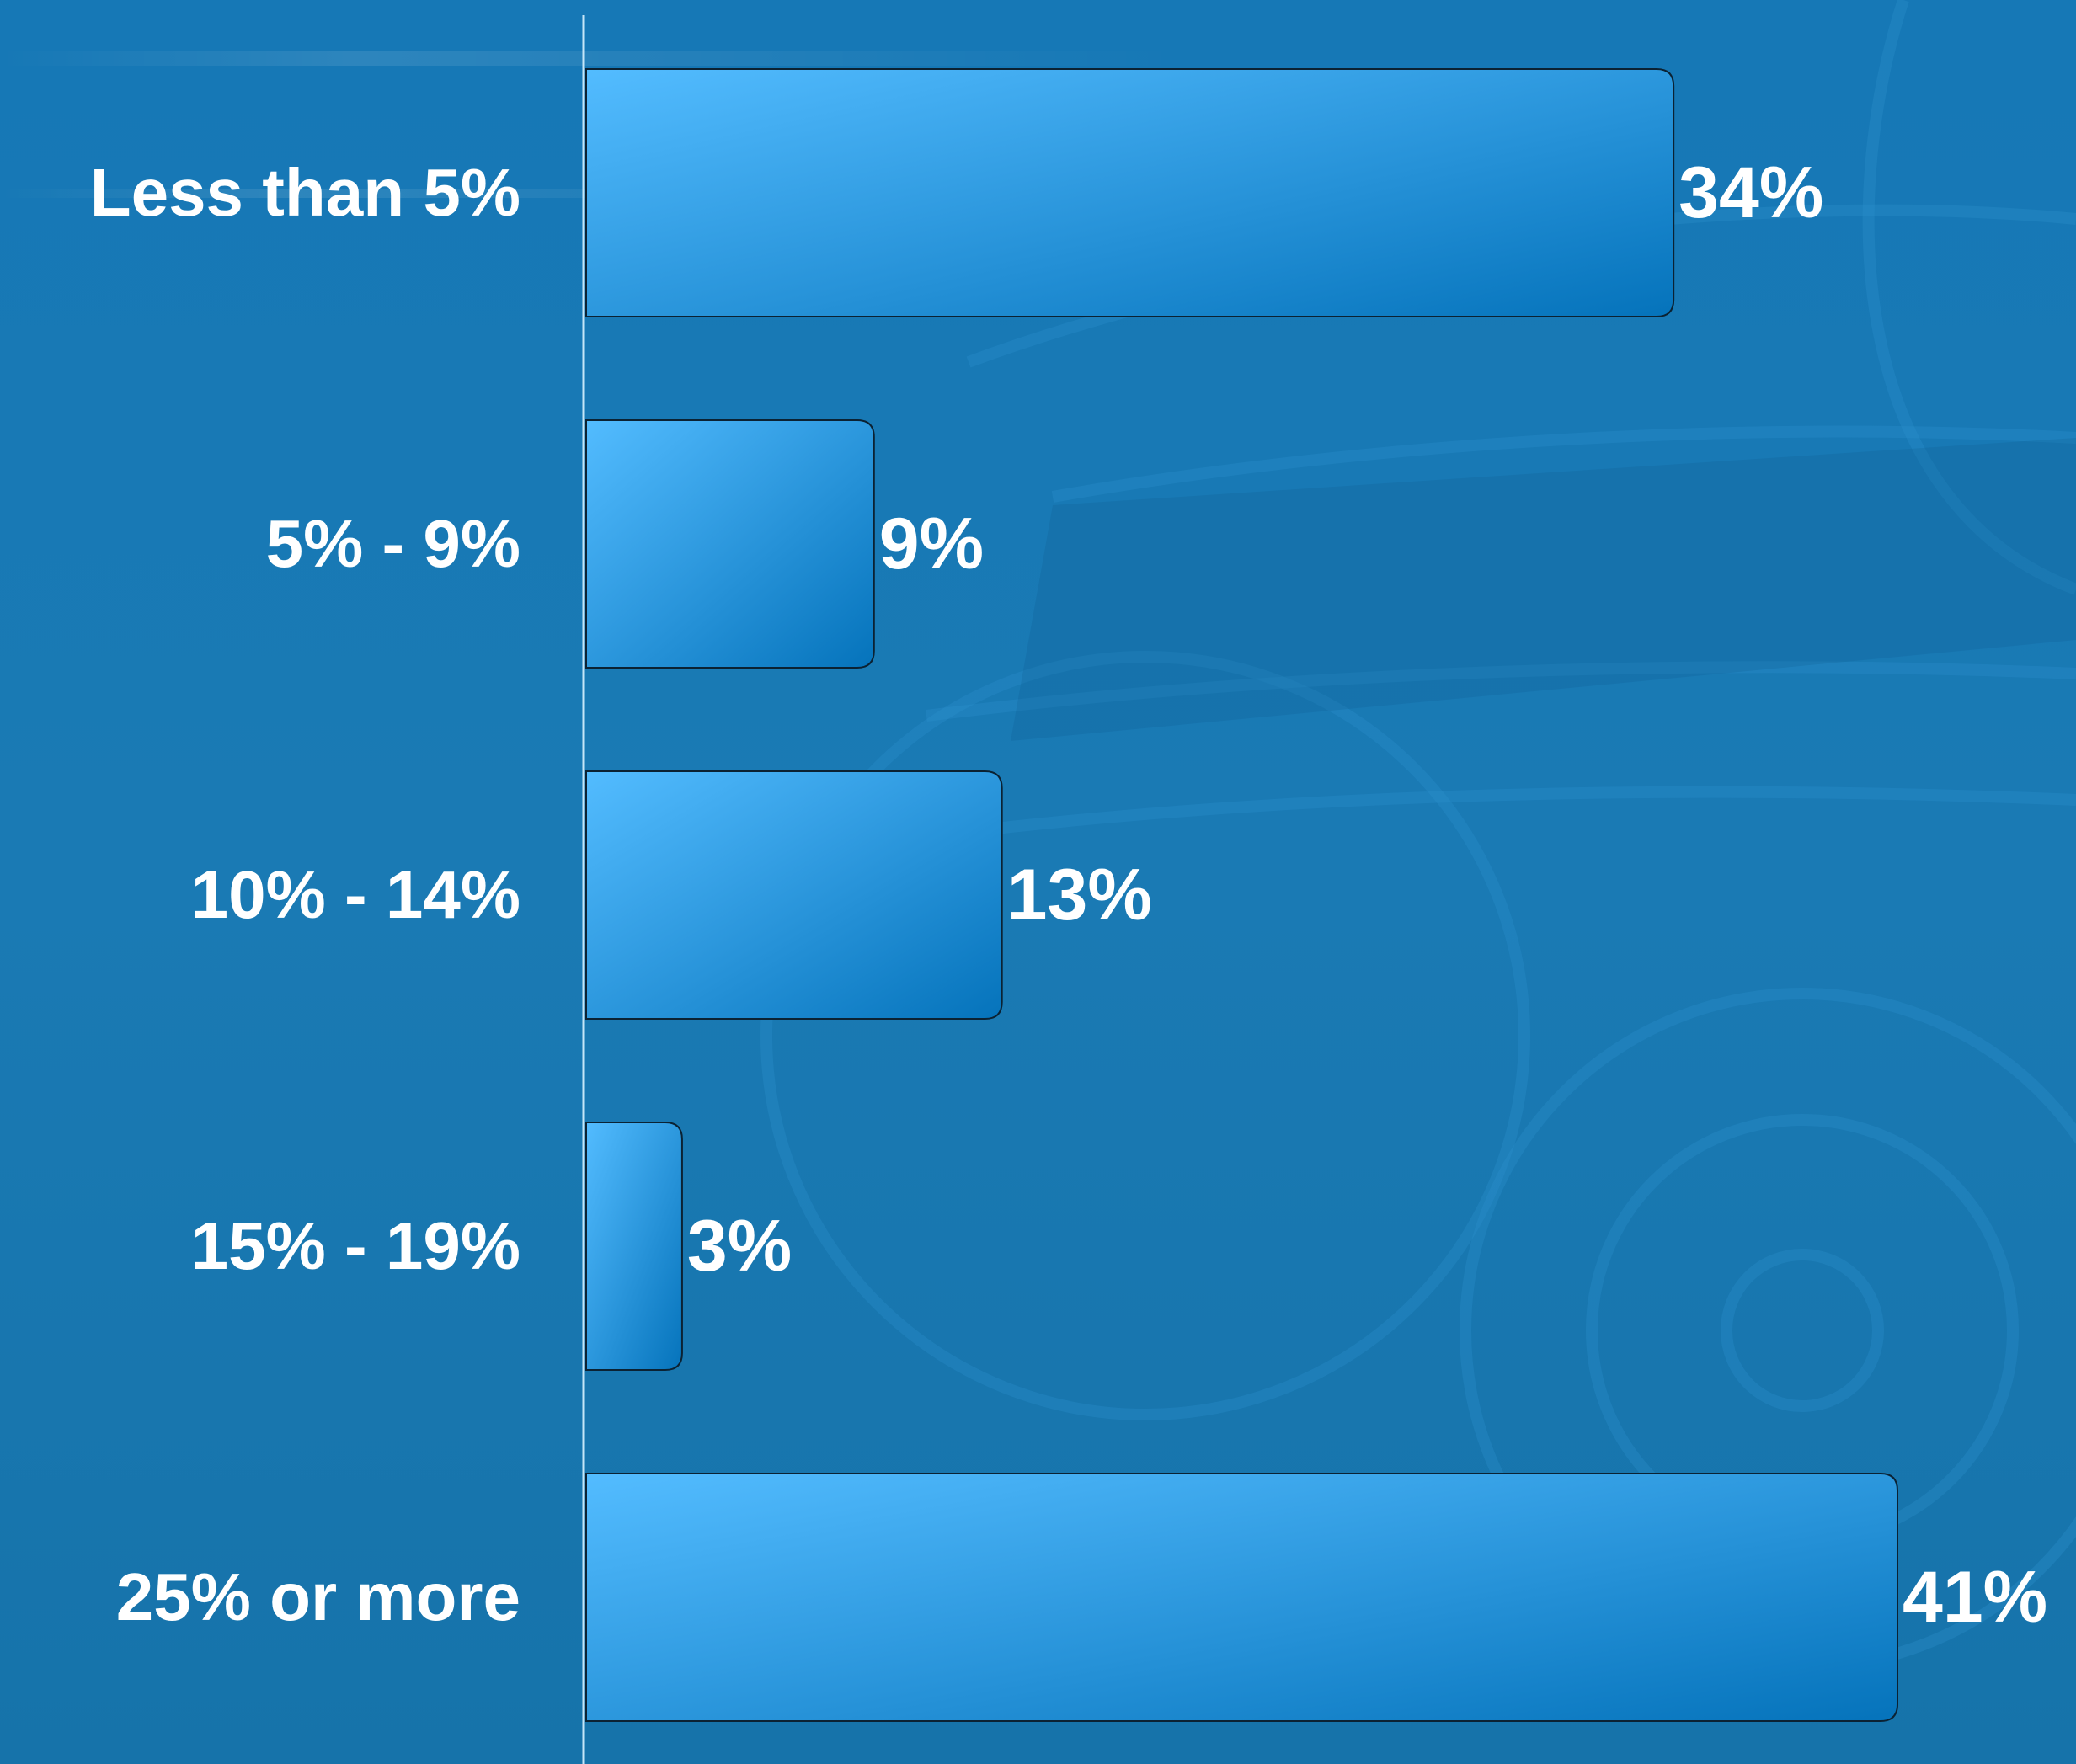  I want to click on category-label-1: 5% - 9%, so click(393, 543).